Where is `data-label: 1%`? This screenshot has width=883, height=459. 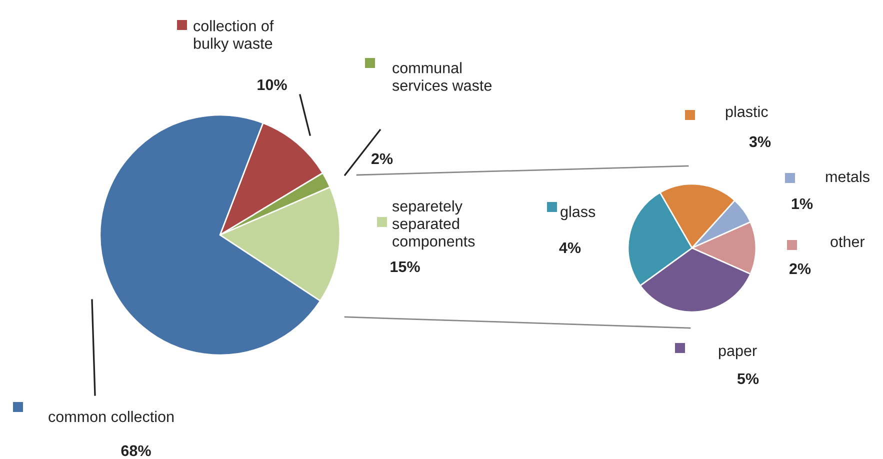
data-label: 1% is located at coordinates (802, 204).